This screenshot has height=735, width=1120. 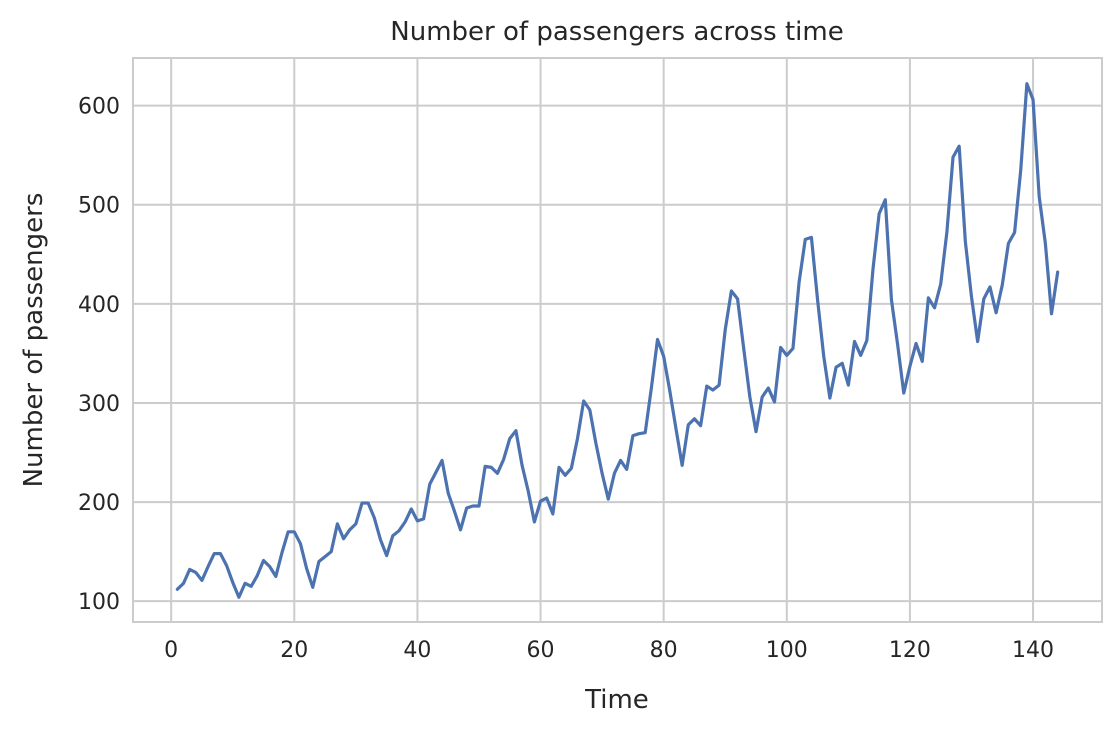 What do you see at coordinates (99, 404) in the screenshot?
I see `y-tick-label: 300` at bounding box center [99, 404].